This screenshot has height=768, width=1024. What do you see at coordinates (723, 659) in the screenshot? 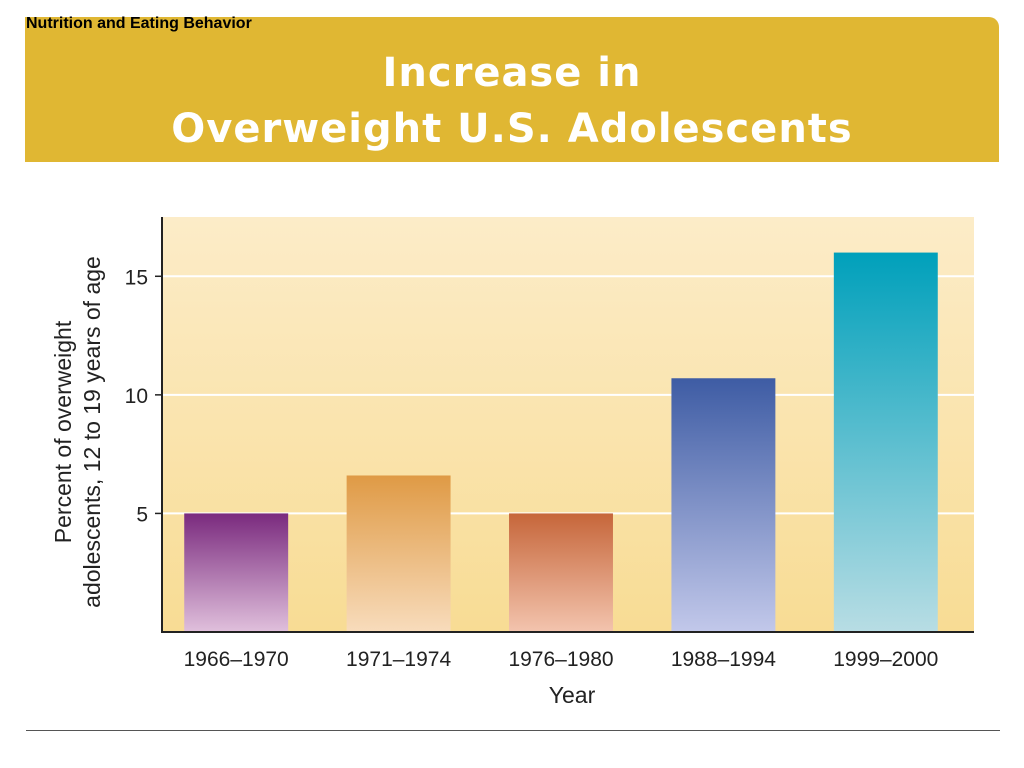
I see `x-tick-label: 1988–1994` at bounding box center [723, 659].